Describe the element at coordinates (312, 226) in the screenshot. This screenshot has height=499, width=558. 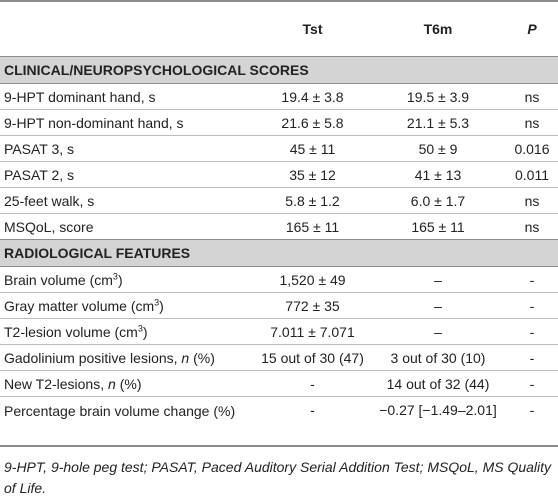
I see `row-tst-value: 165 ± 11` at that location.